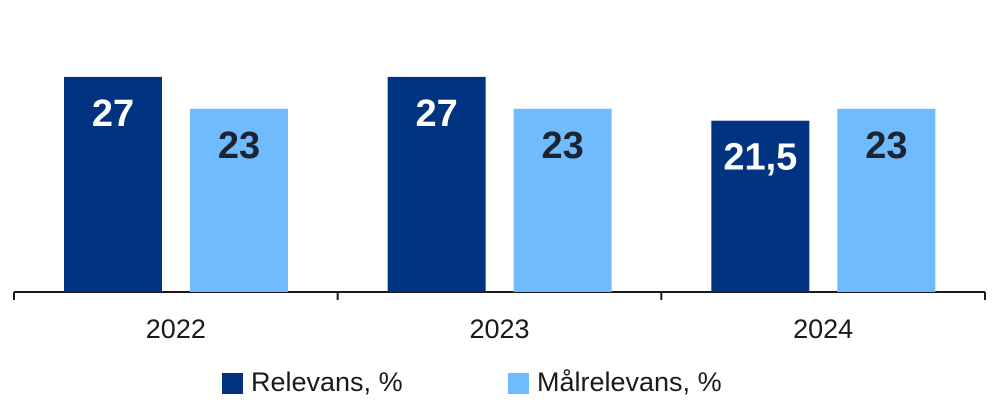  I want to click on legend-label: Relevans, %, so click(327, 382).